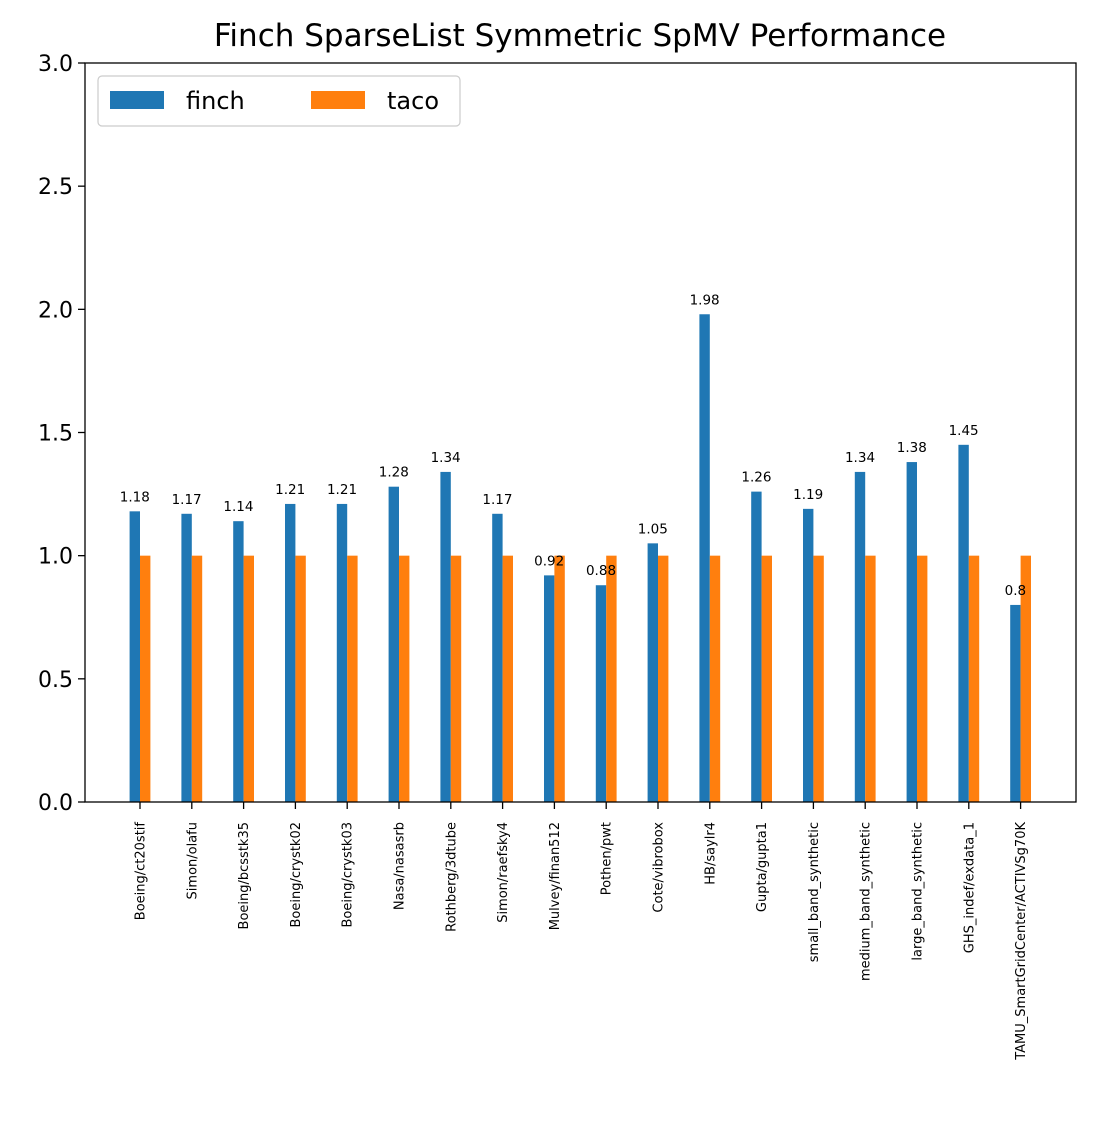 This screenshot has height=1145, width=1095. I want to click on data-label-finch-15: 1.34, so click(860, 458).